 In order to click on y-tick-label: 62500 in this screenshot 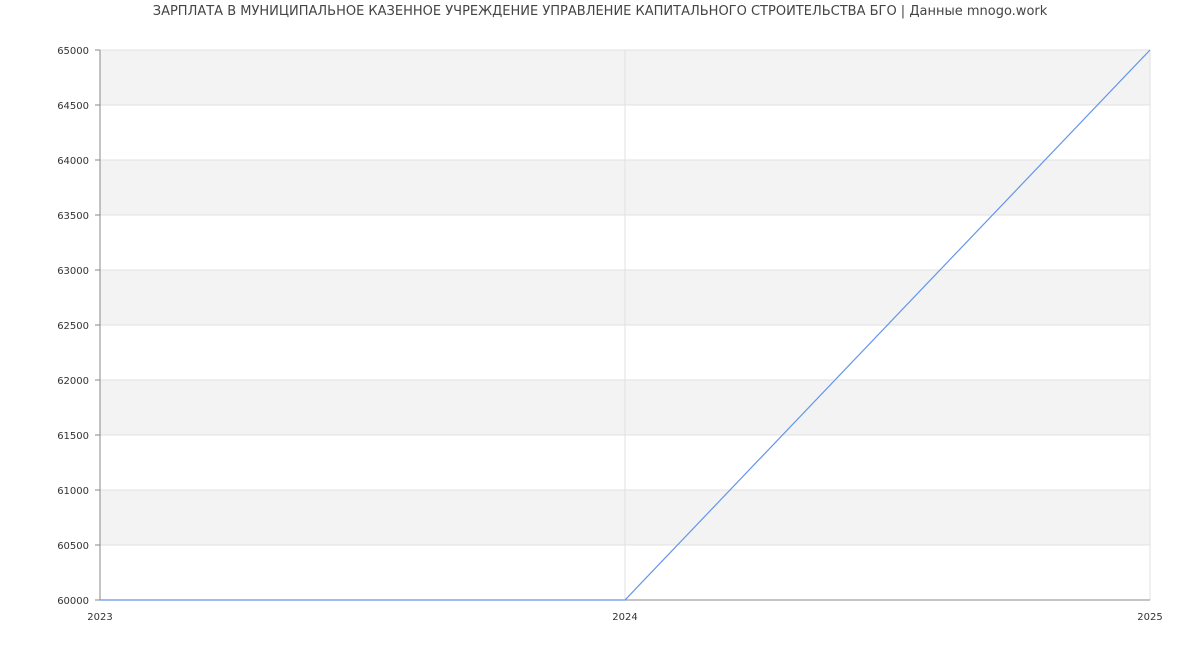, I will do `click(73, 326)`.